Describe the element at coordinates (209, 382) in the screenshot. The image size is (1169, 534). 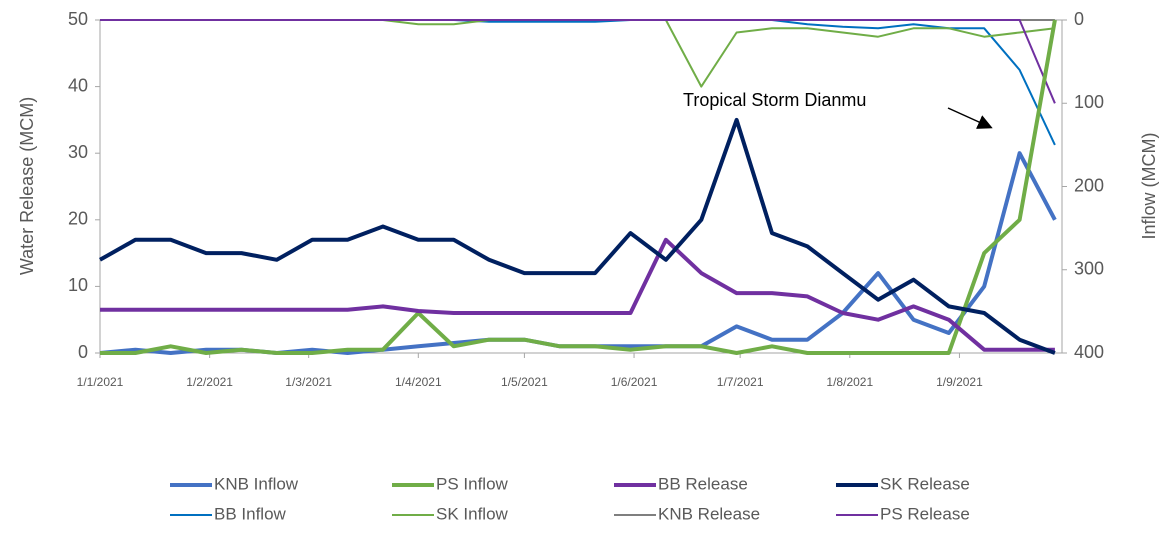
I see `x-tick-label: 1/2/2021` at that location.